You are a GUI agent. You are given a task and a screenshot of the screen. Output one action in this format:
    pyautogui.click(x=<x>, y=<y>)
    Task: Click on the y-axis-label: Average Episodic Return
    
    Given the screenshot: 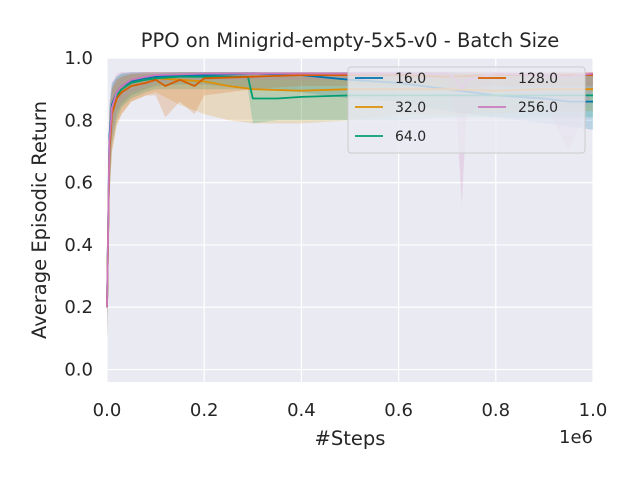 What is the action you would take?
    pyautogui.click(x=39, y=220)
    